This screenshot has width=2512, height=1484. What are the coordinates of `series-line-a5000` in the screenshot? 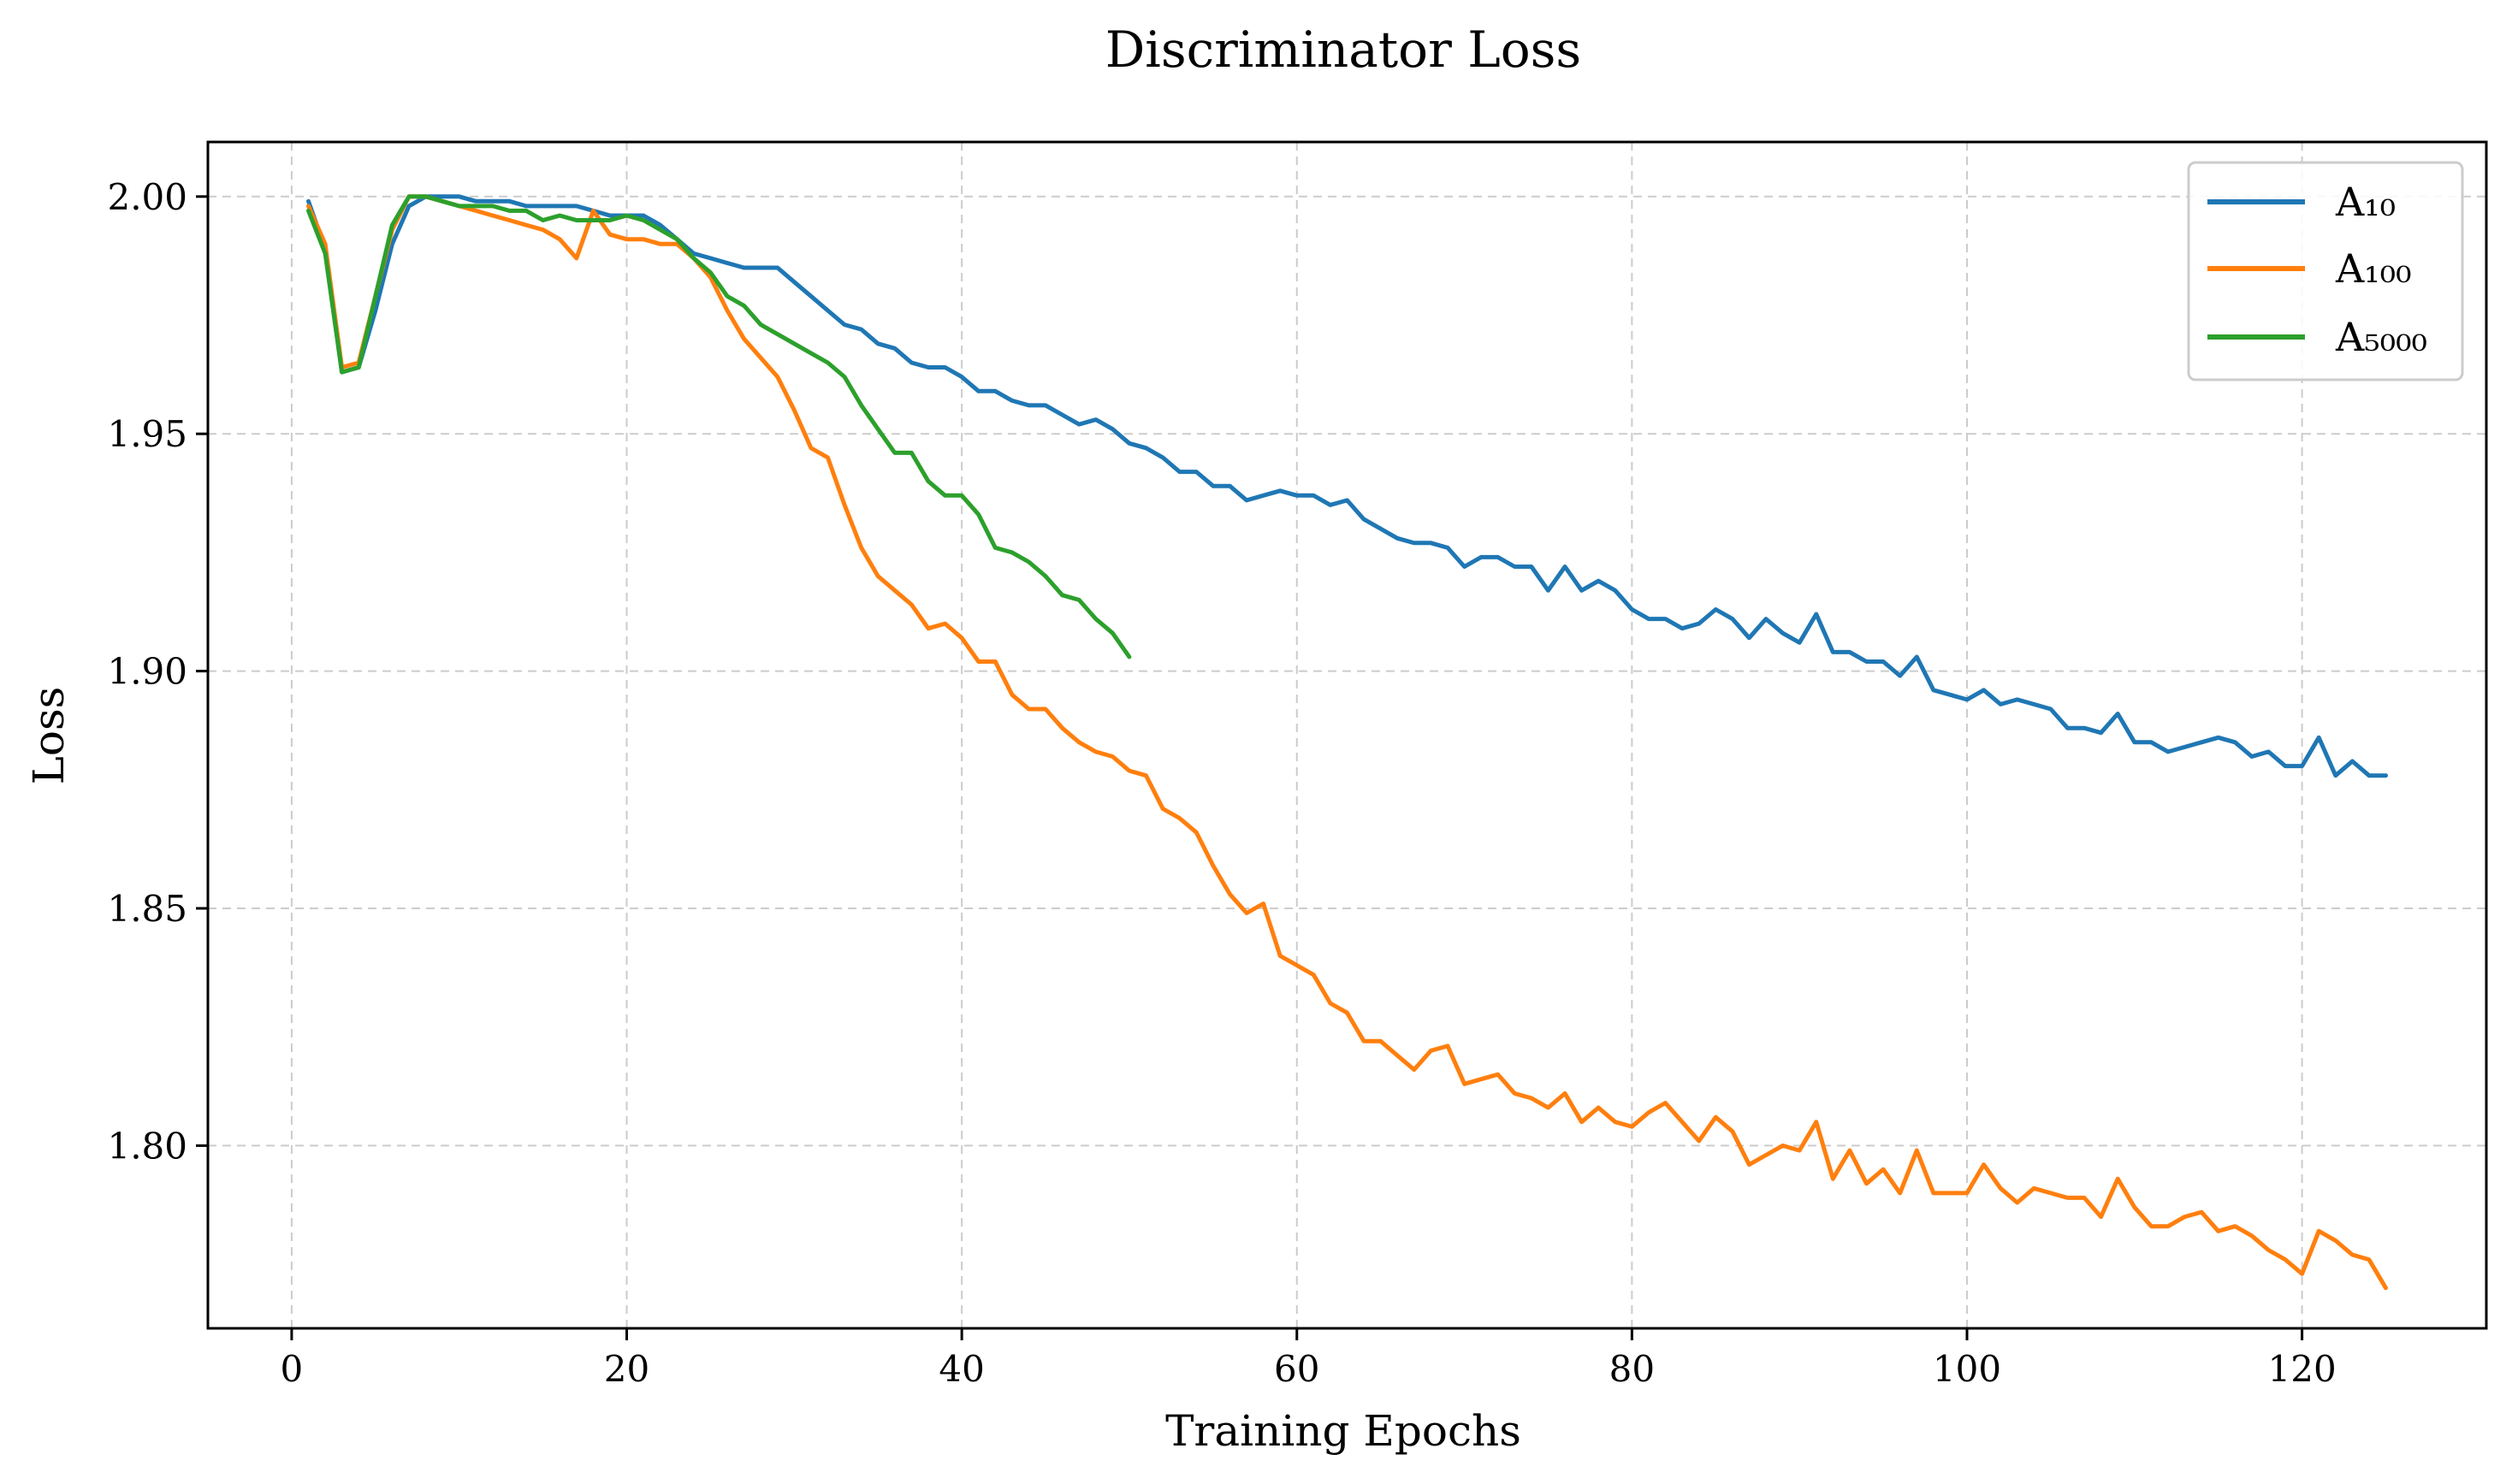 It's located at (719, 426).